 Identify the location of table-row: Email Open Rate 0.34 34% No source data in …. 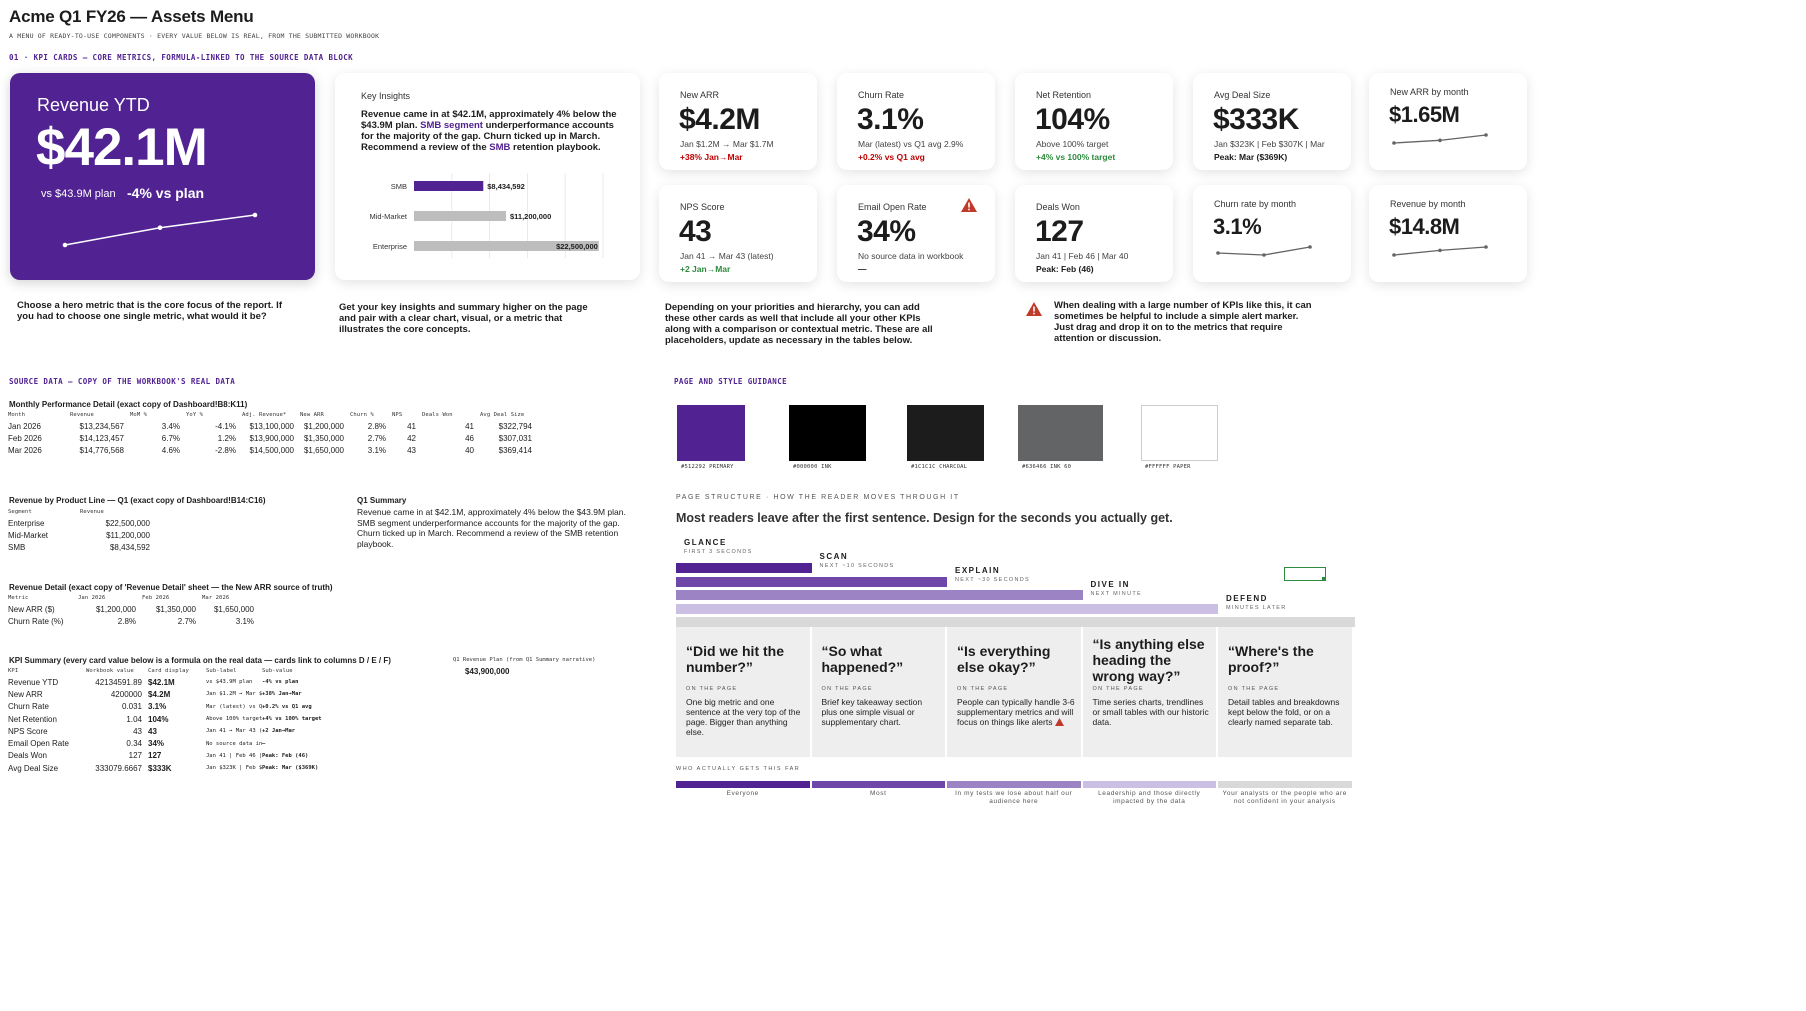
(177, 743).